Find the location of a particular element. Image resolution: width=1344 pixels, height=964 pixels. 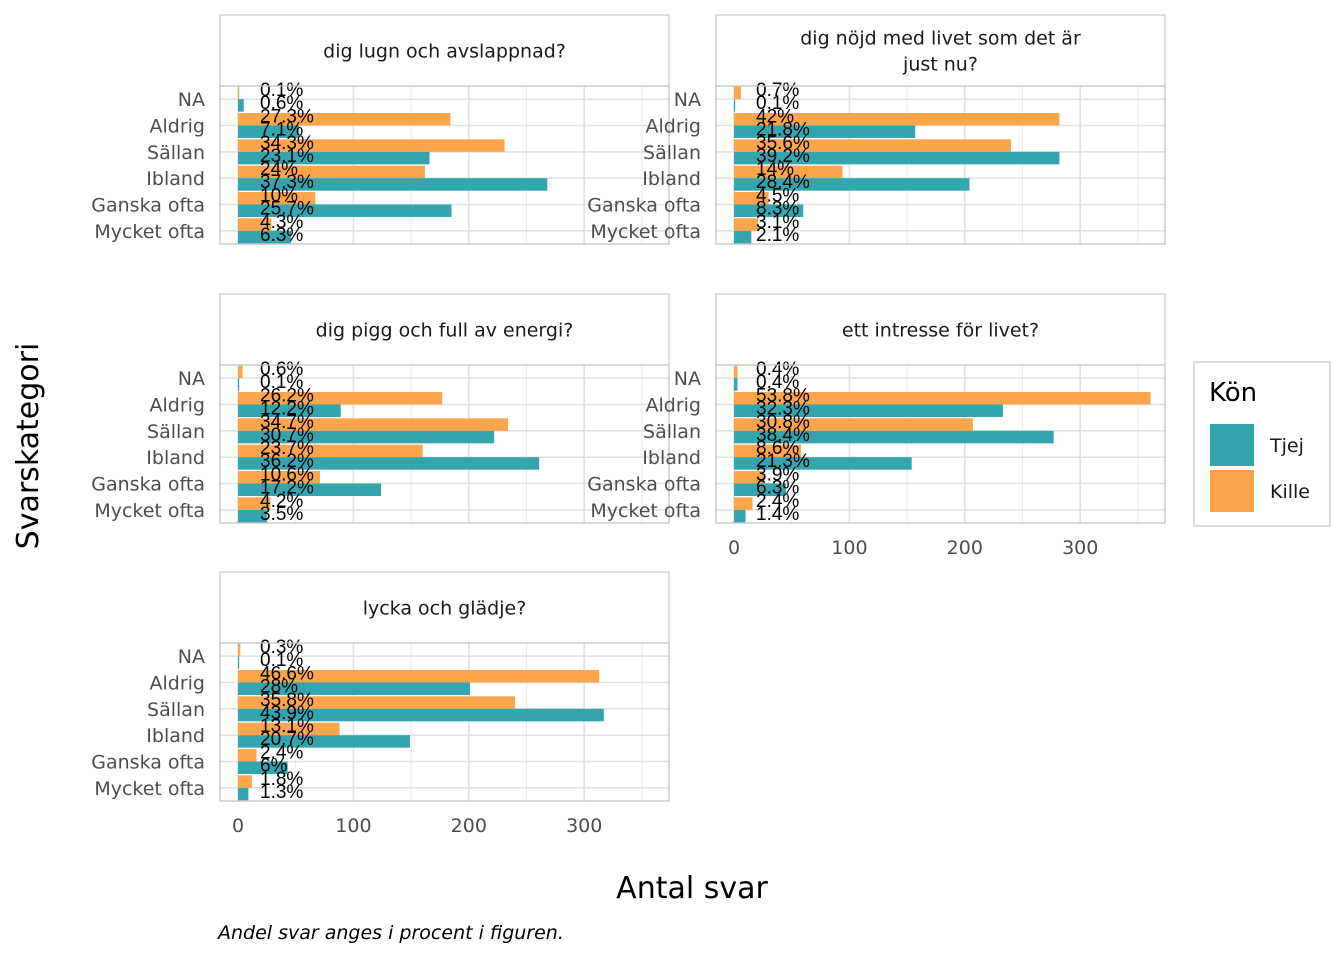

percent-label: 4.2% is located at coordinates (281, 501).